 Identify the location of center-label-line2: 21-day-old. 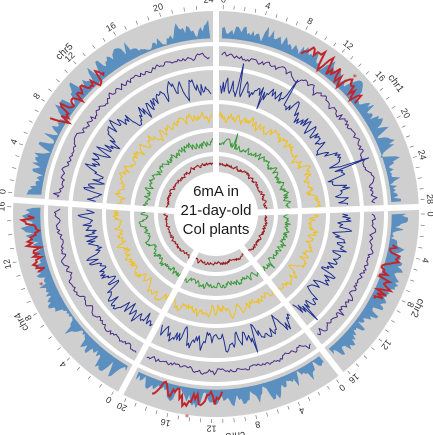
(216, 210).